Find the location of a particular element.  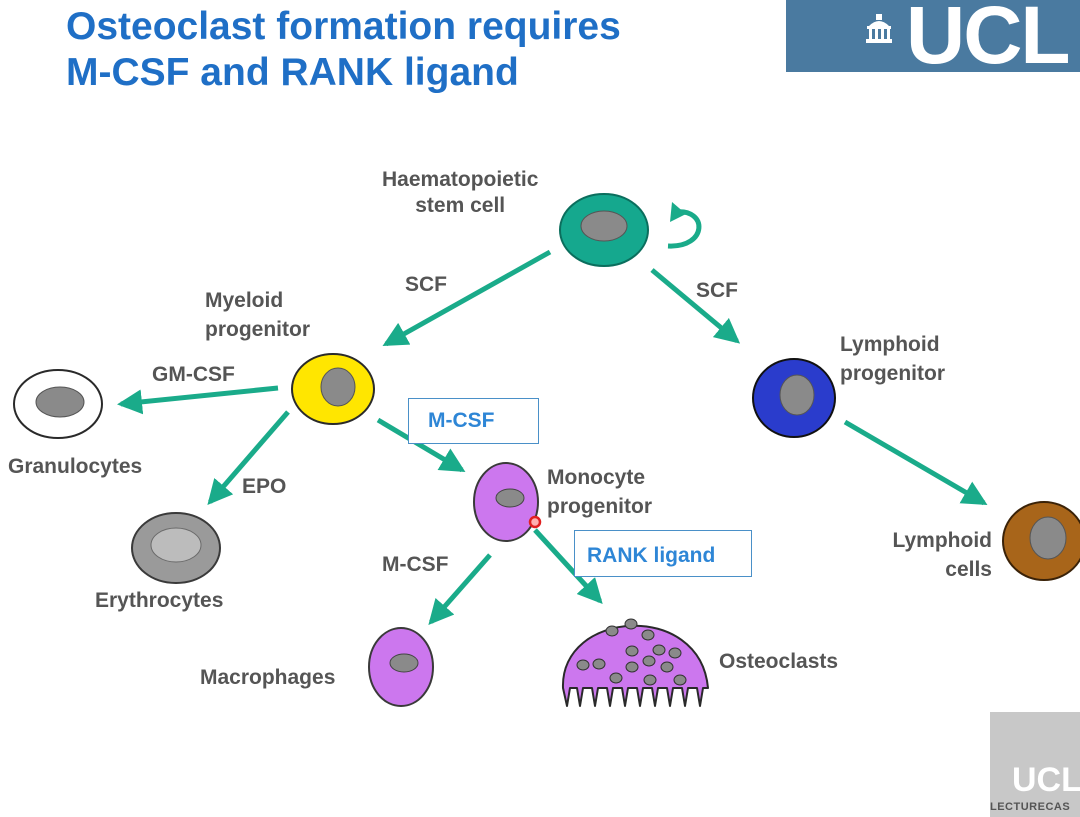

title-line-1: Osteoclast formation requires is located at coordinates (343, 26).